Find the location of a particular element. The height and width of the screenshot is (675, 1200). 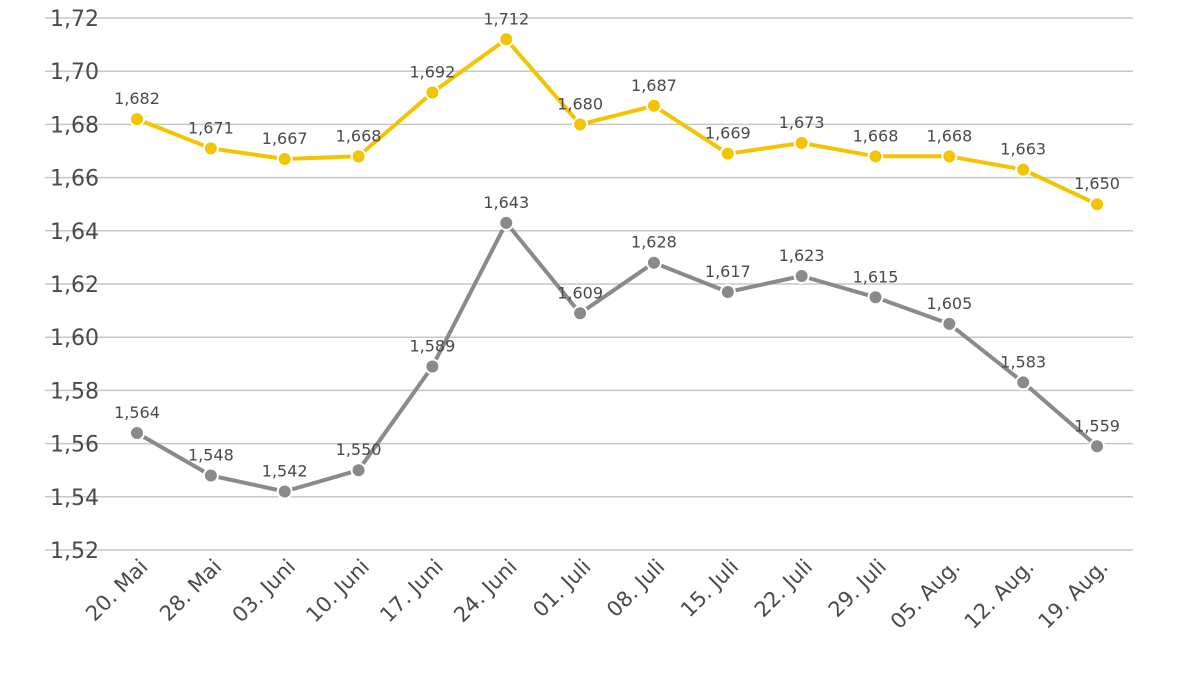

data-label: 1,564 is located at coordinates (137, 412).